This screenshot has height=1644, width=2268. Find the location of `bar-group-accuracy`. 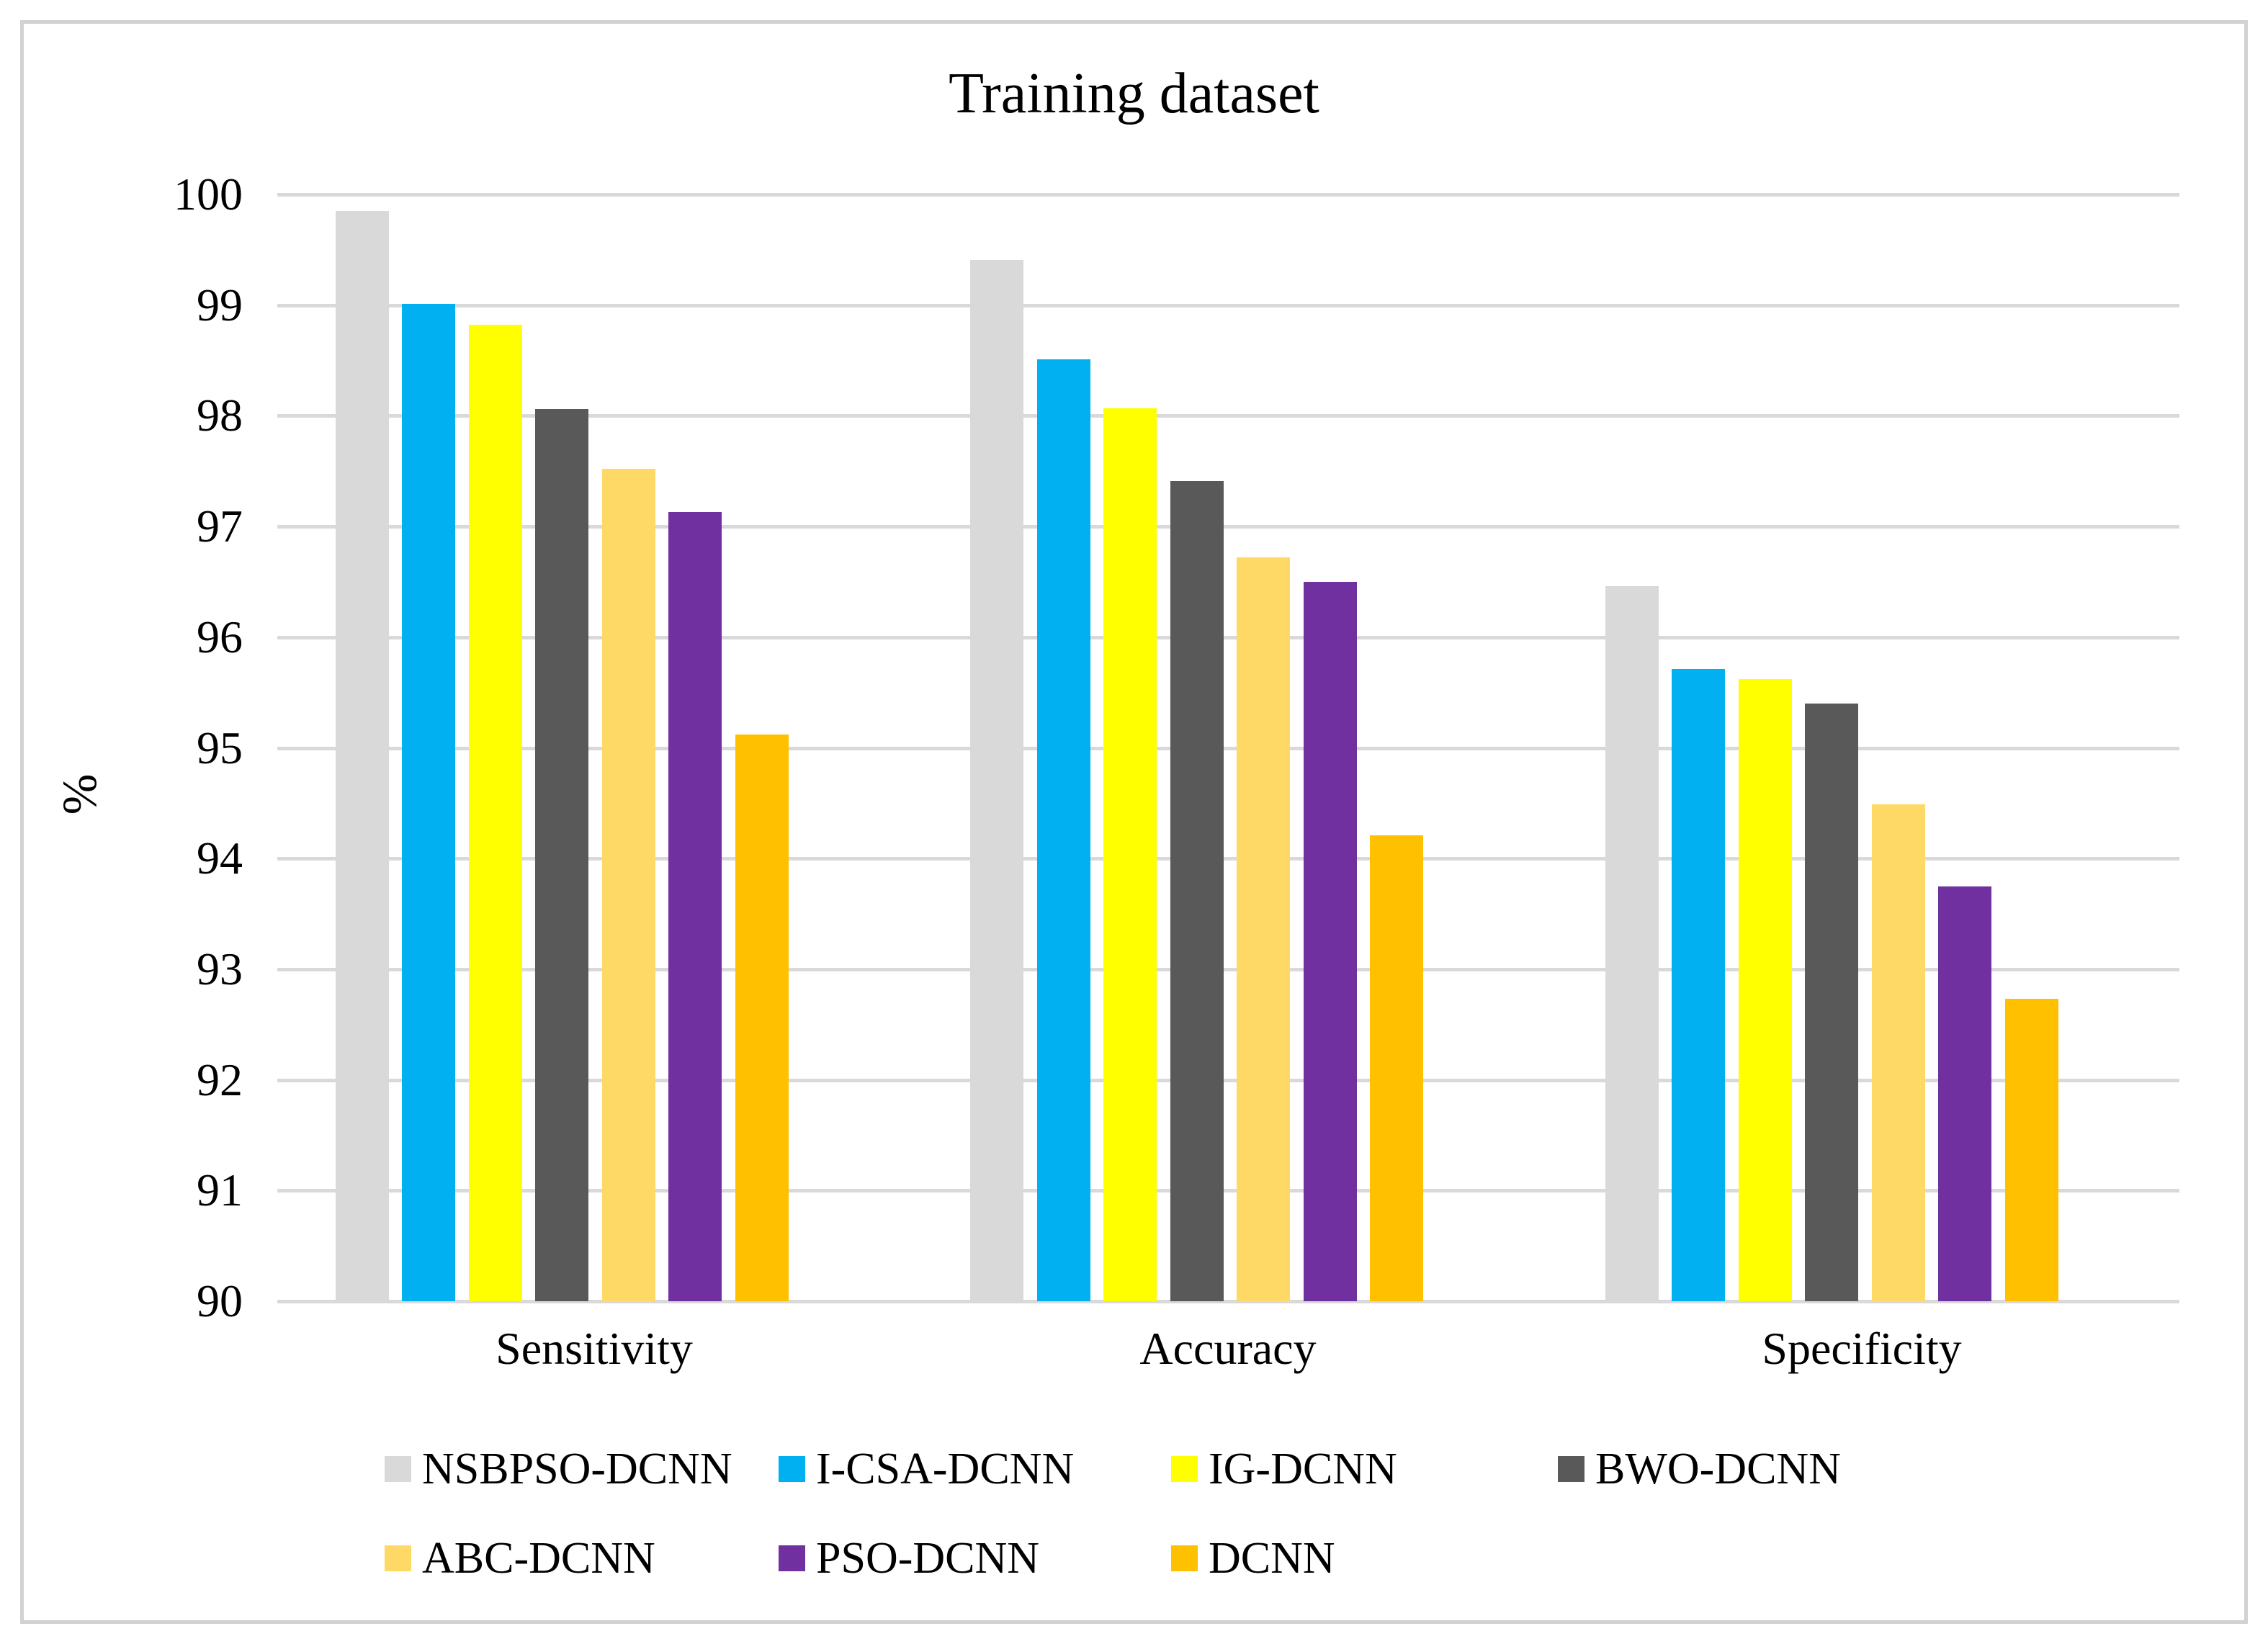

bar-group-accuracy is located at coordinates (1197, 747).